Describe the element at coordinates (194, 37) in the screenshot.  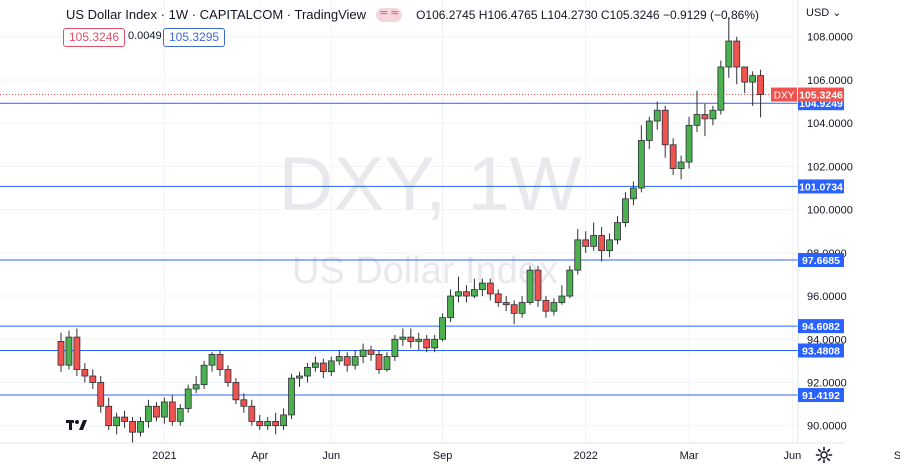
I see `buy-price-box: 105.3295` at that location.